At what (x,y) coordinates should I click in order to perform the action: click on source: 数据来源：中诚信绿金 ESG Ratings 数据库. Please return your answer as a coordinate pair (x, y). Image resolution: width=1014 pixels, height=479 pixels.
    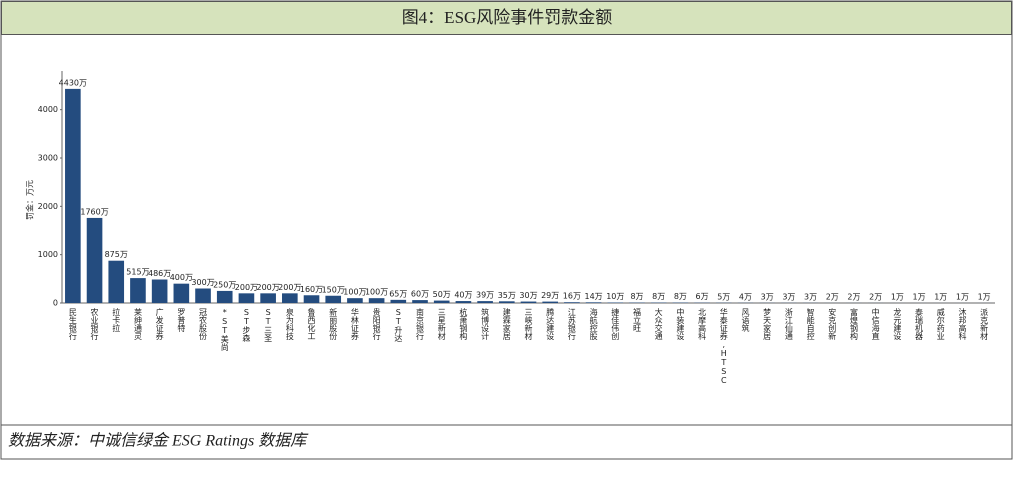
    Looking at the image, I should click on (158, 441).